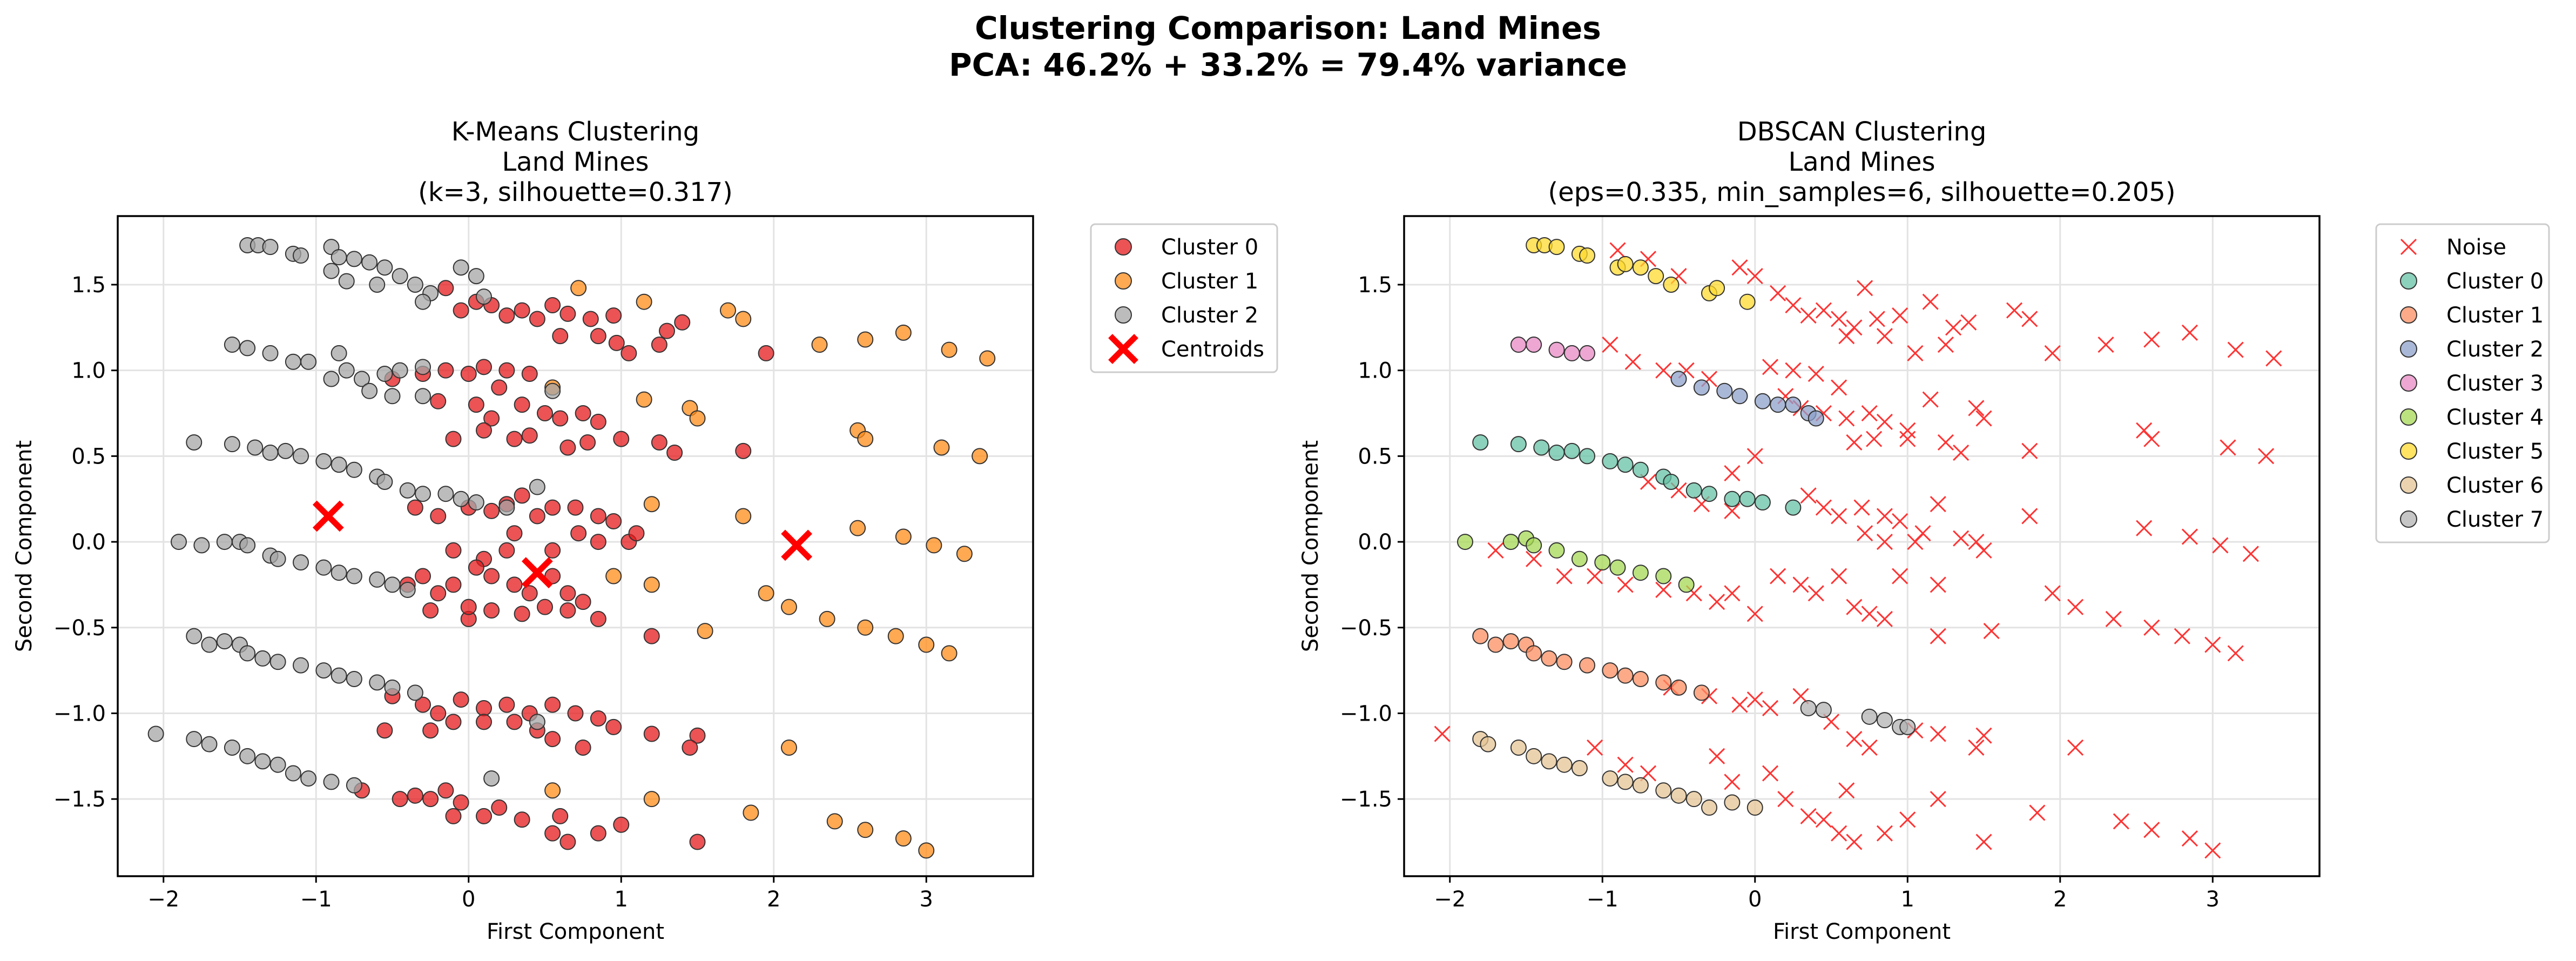 This screenshot has height=961, width=2576. What do you see at coordinates (1209, 281) in the screenshot?
I see `legend-label: Cluster 1` at bounding box center [1209, 281].